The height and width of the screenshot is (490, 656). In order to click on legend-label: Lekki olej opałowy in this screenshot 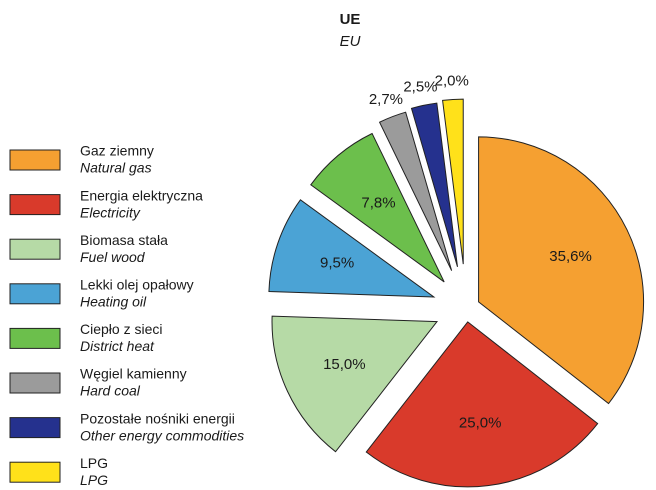, I will do `click(137, 285)`.